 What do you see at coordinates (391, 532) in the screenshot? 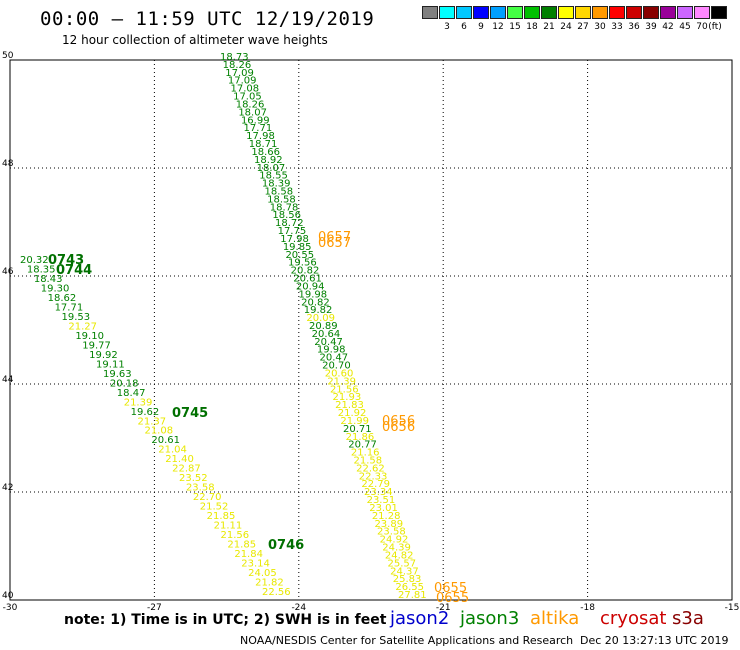
I see `wave-height-mid: 23.58` at bounding box center [391, 532].